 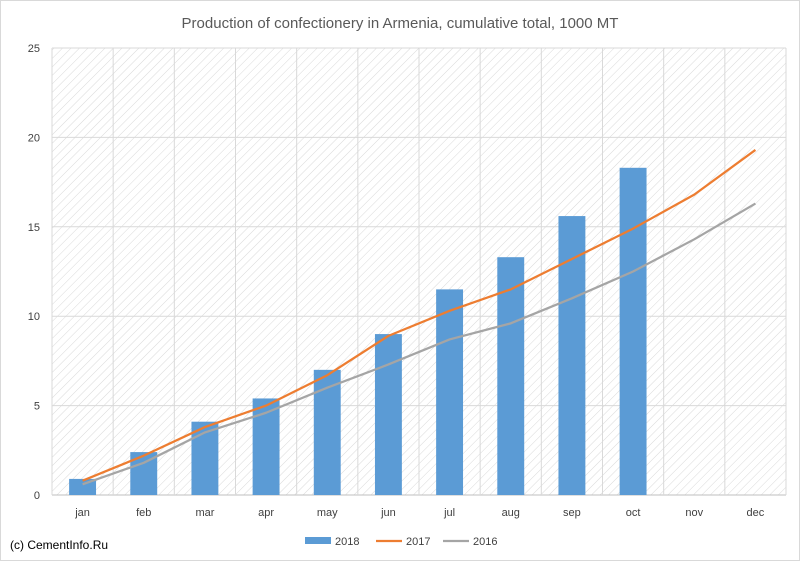 I want to click on legend: 2018 2017 2016, so click(x=401, y=542).